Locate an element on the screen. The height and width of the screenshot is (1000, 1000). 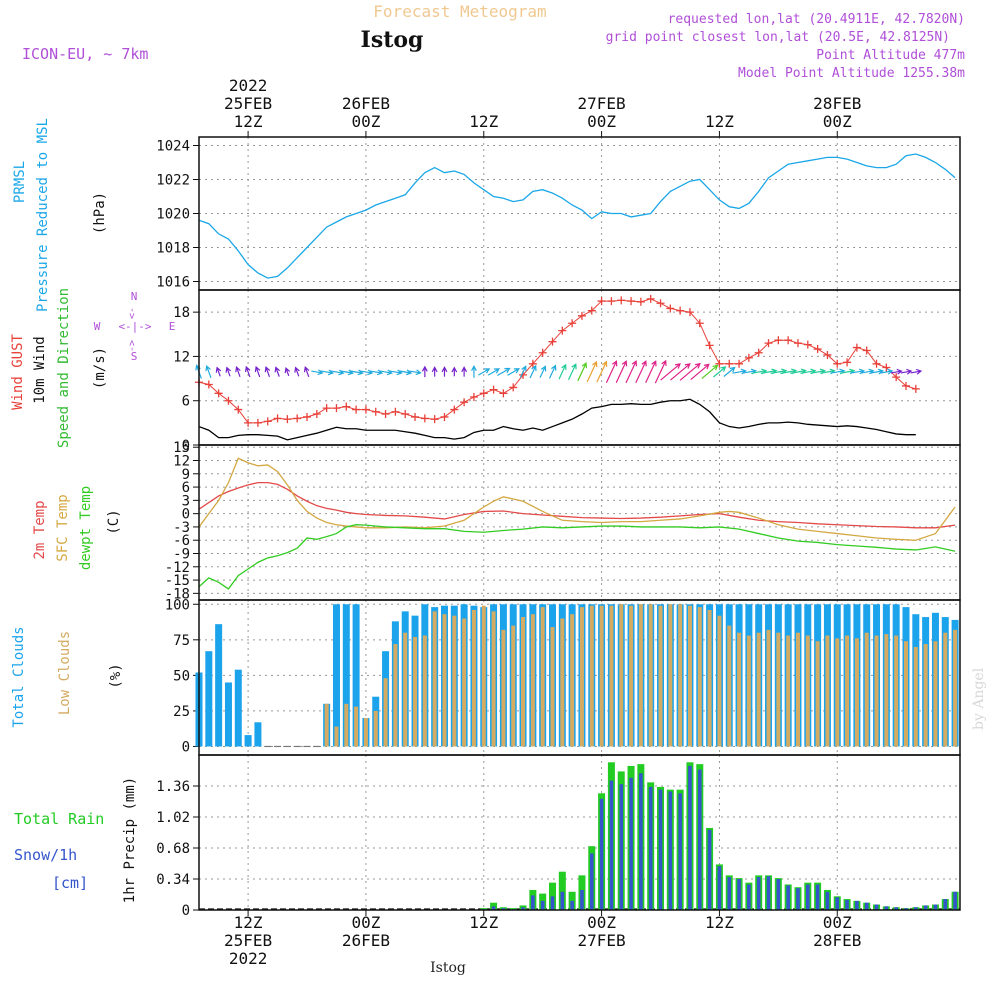
compass-cross: <-|-> is located at coordinates (134, 326).